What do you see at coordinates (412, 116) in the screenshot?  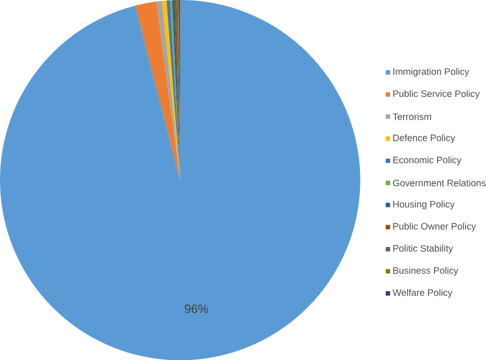 I see `legend-label: Terrorism` at bounding box center [412, 116].